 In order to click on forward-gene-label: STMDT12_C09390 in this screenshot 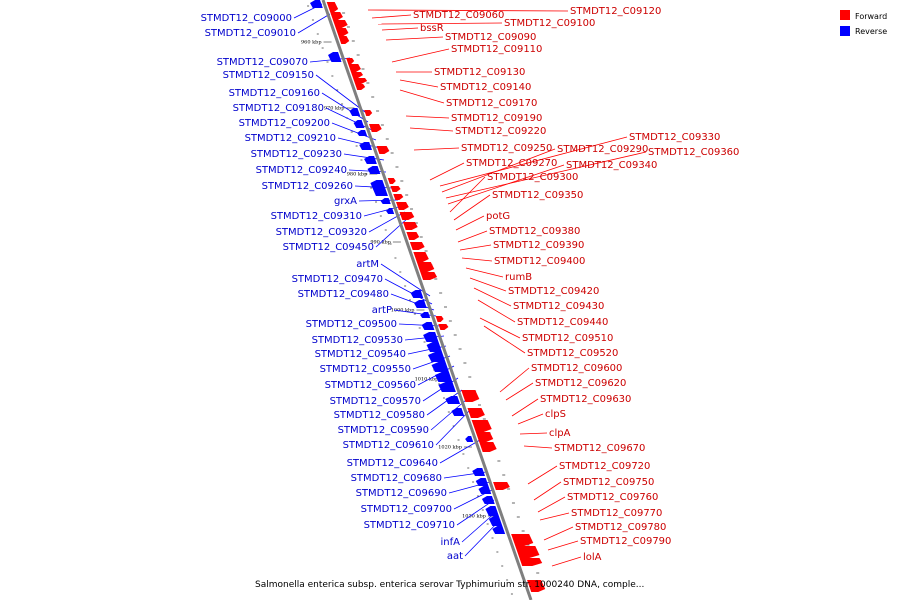, I will do `click(538, 245)`.